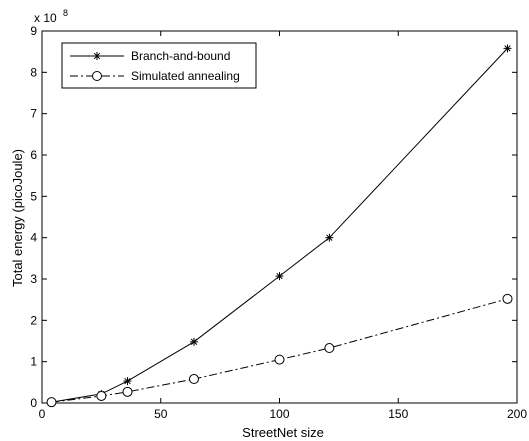 The height and width of the screenshot is (441, 529). I want to click on x-tick-label: 150, so click(398, 414).